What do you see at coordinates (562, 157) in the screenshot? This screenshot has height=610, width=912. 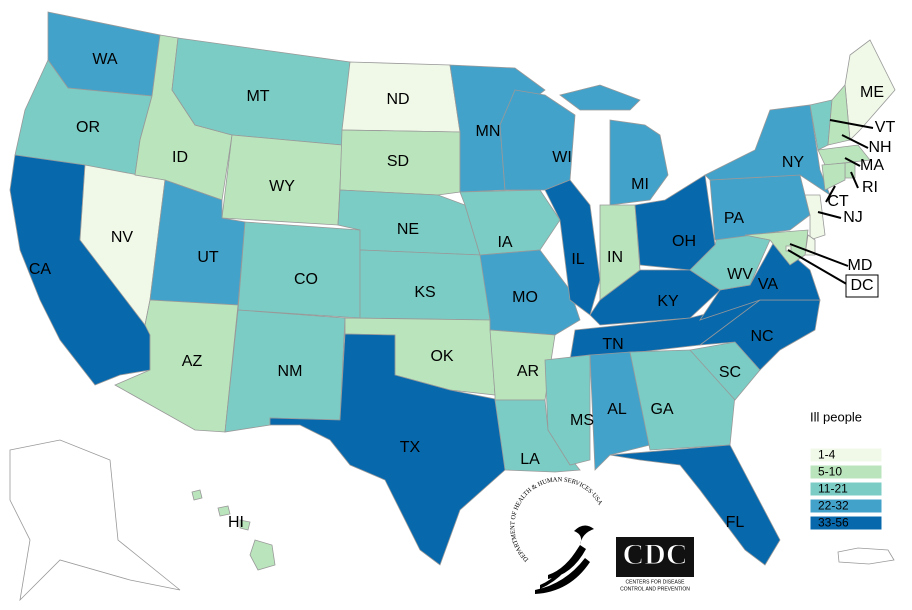 I see `state-label: WI` at bounding box center [562, 157].